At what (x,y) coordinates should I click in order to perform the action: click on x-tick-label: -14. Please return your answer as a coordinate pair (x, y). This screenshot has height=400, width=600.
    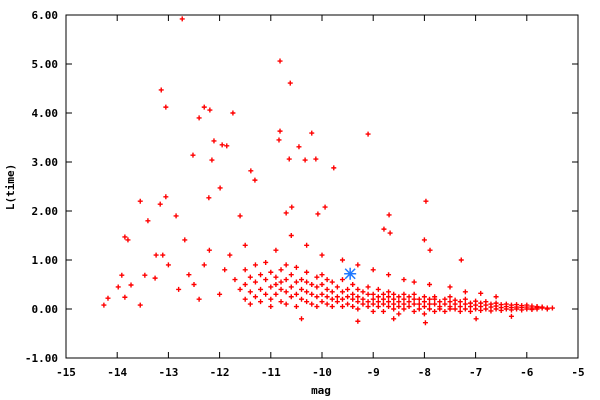
    Looking at the image, I should click on (117, 372).